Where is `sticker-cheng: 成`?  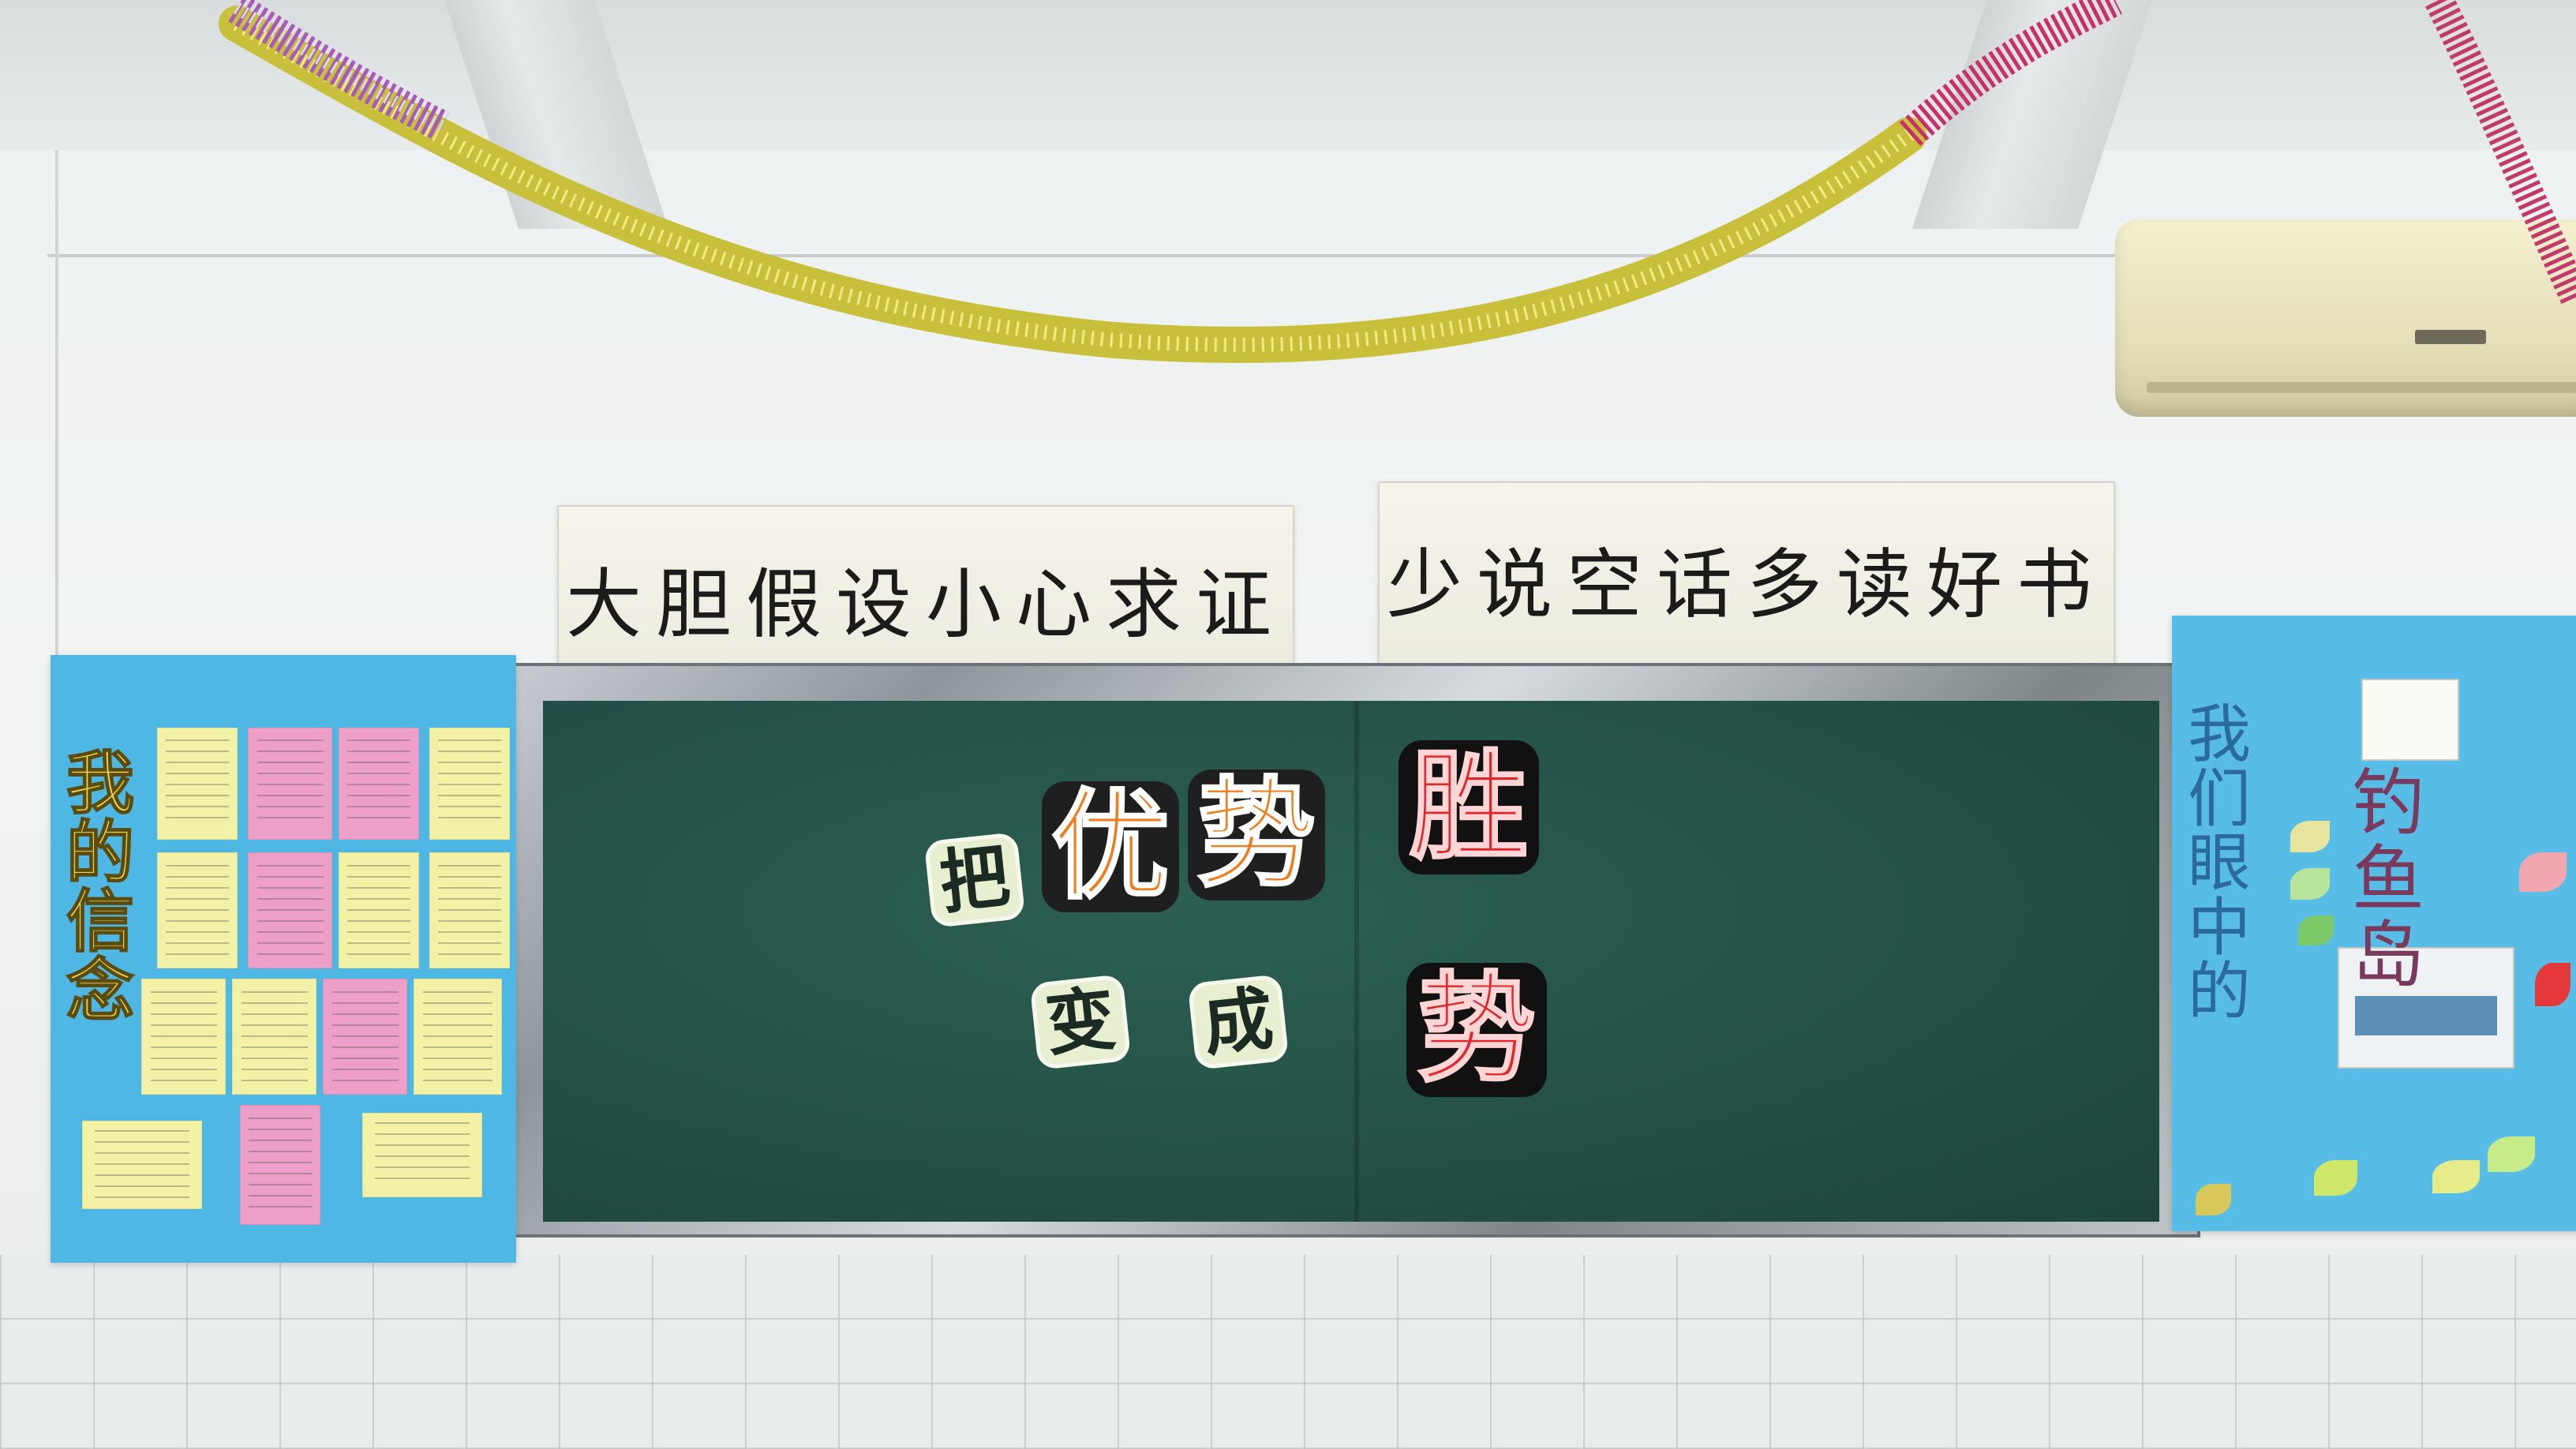
sticker-cheng: 成 is located at coordinates (1238, 1022).